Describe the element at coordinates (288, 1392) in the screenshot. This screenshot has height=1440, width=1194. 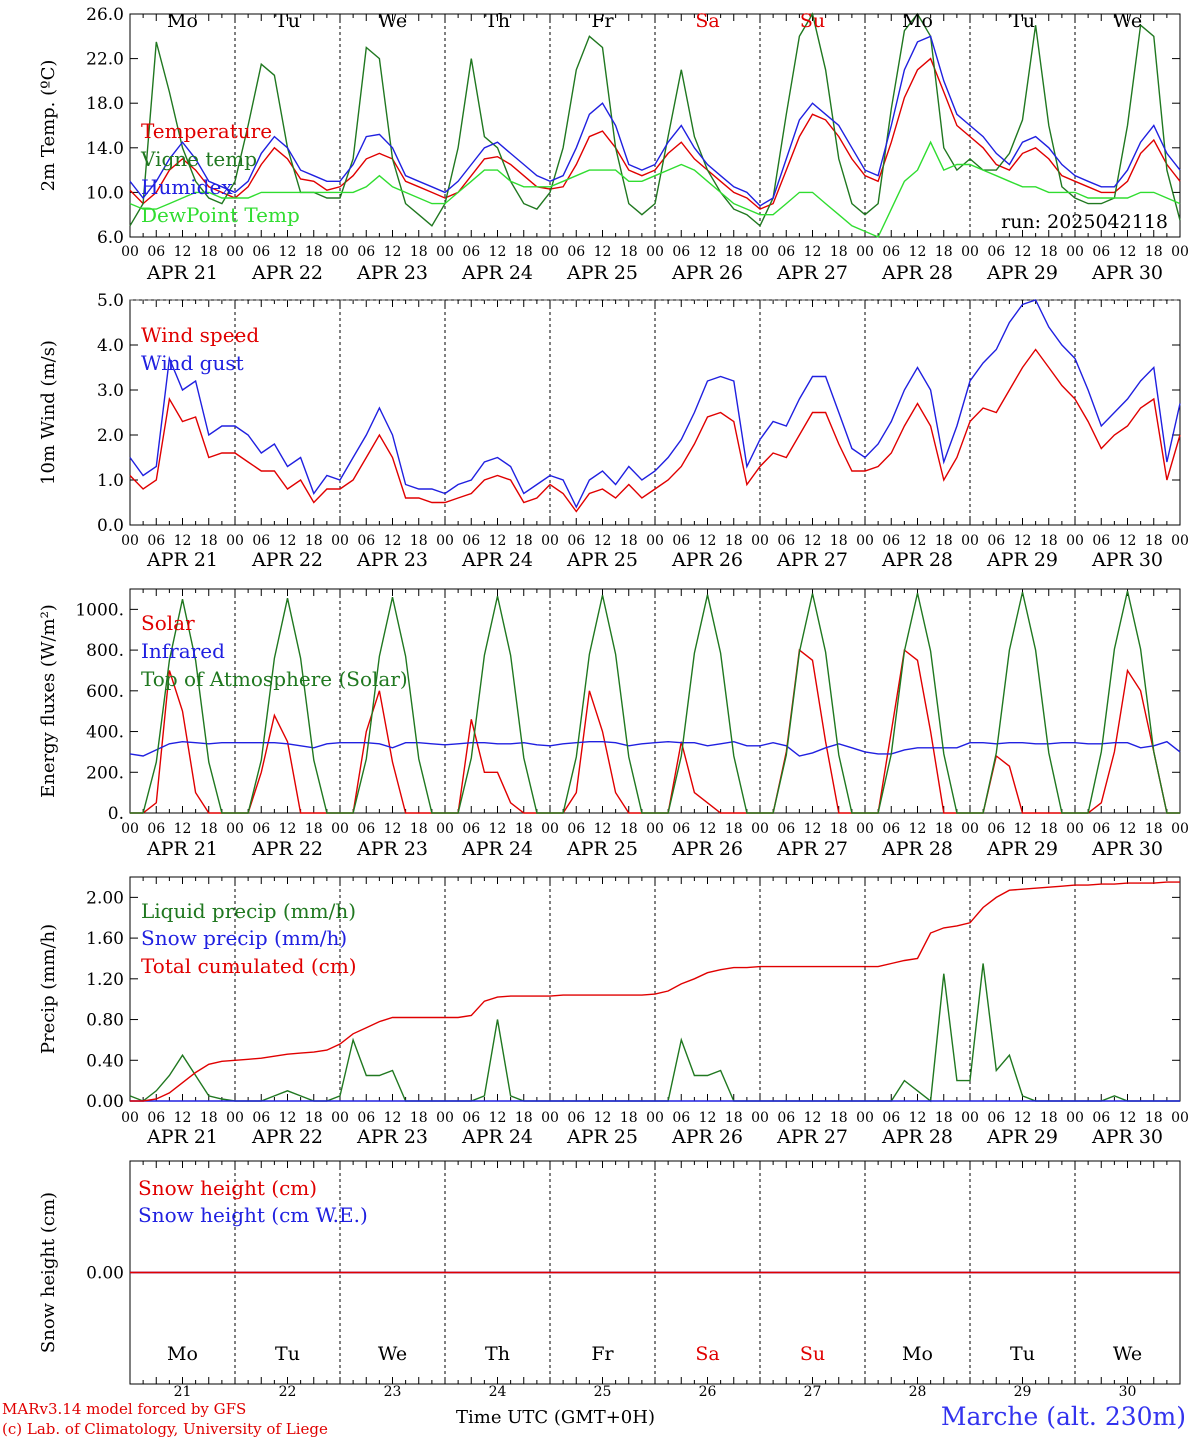
I see `day-number-label: 22` at that location.